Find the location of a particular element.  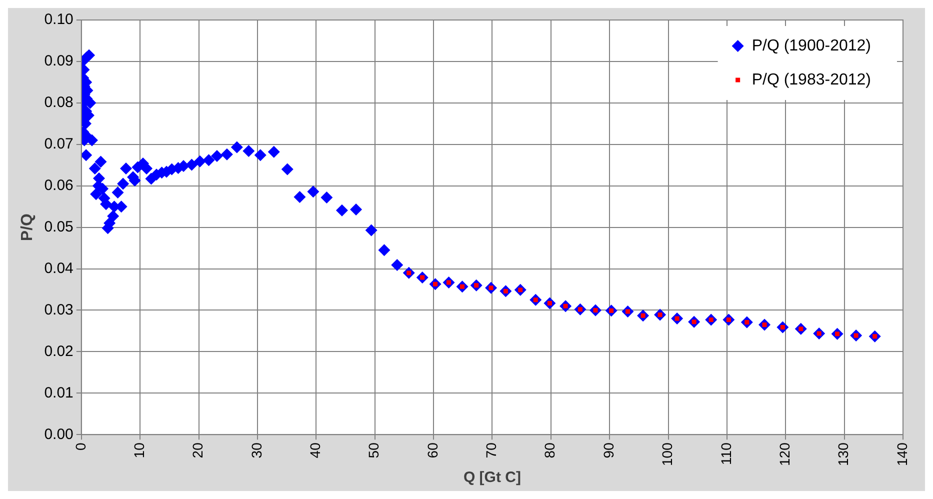

y-tick-label: 0.06 is located at coordinates (59, 185).